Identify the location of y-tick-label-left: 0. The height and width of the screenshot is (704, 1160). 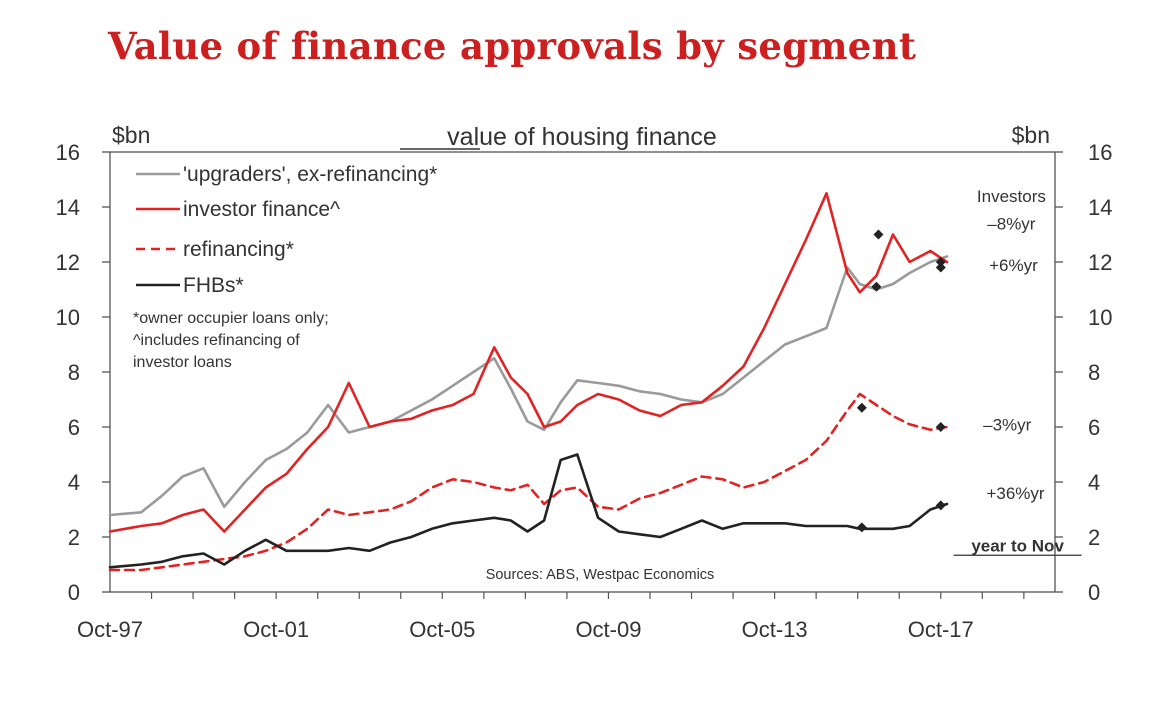
(74, 592).